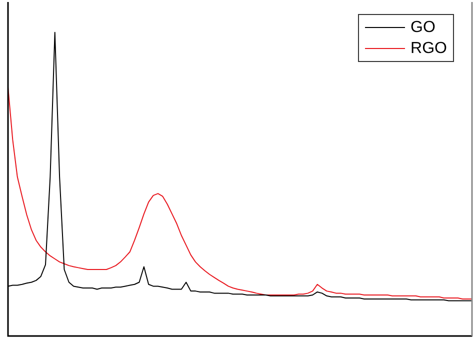  I want to click on legend-label: RGO, so click(428, 49).